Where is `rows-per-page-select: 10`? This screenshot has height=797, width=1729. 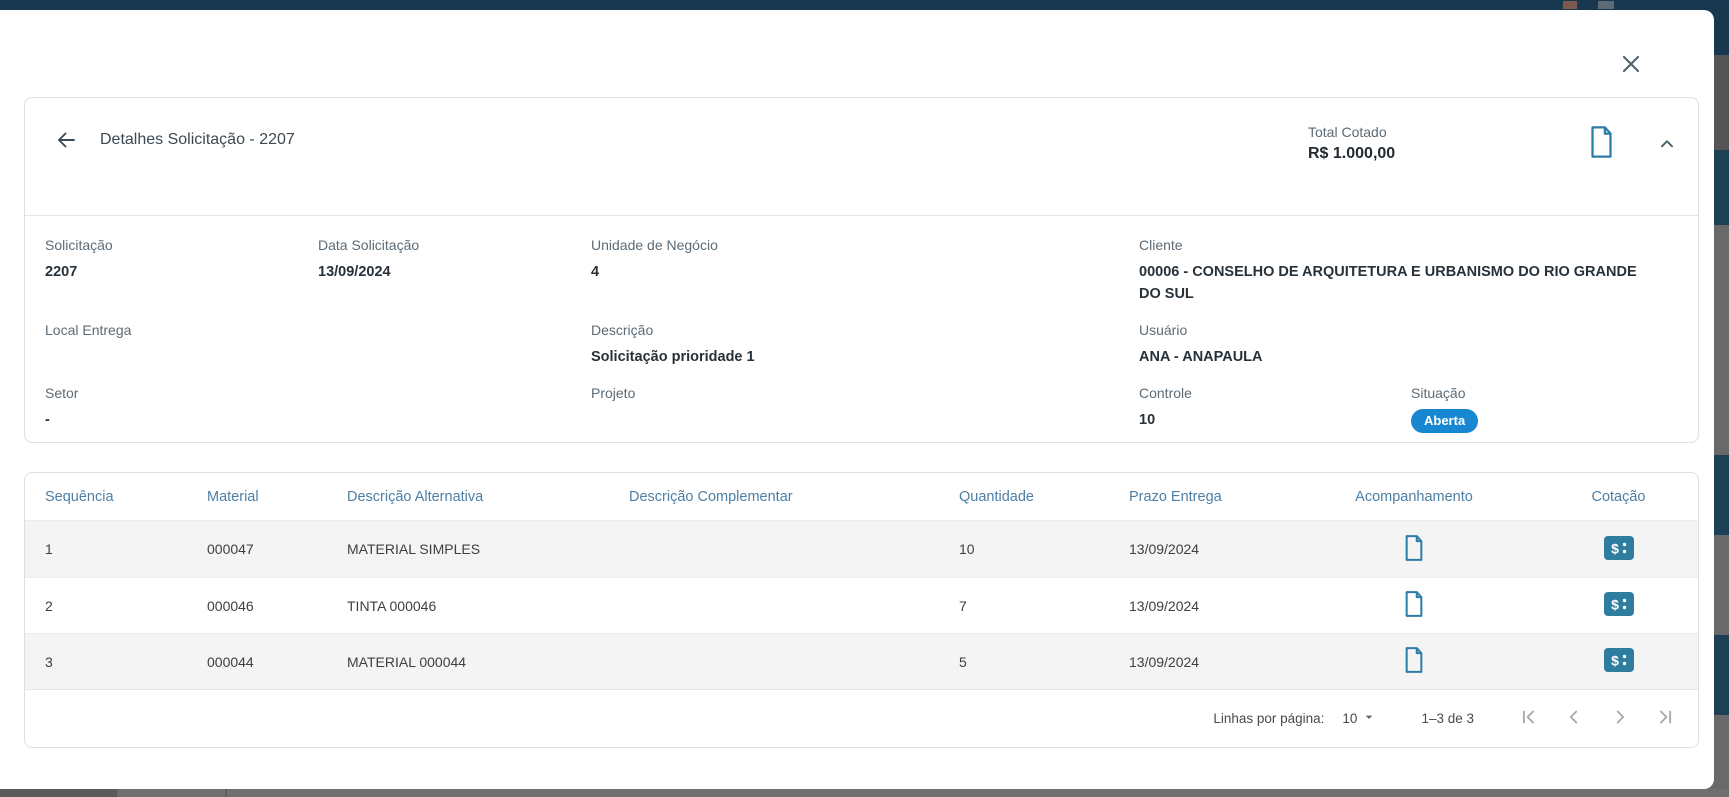 rows-per-page-select: 10 is located at coordinates (1359, 718).